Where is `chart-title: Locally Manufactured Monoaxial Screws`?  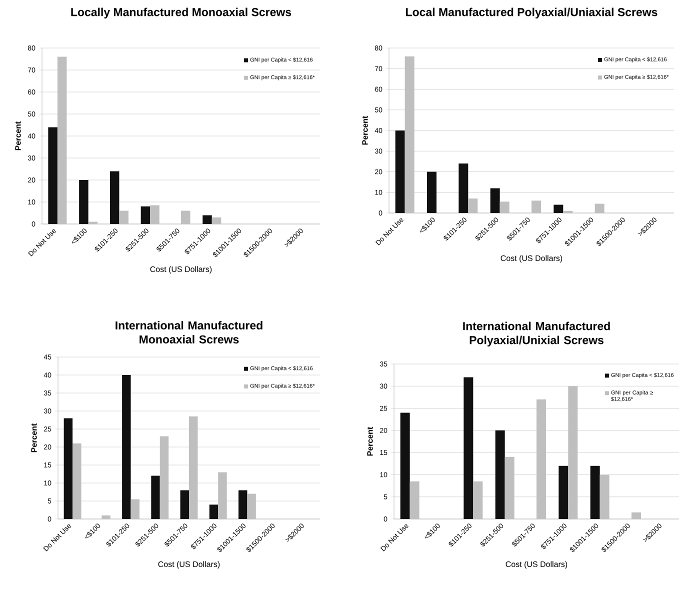
chart-title: Locally Manufactured Monoaxial Screws is located at coordinates (181, 13).